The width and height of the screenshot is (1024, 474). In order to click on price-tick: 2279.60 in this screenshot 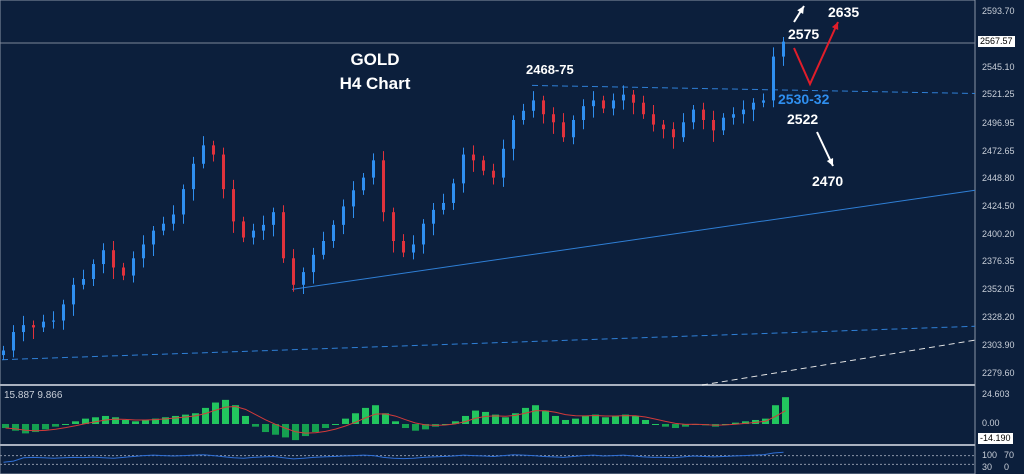, I will do `click(998, 372)`.